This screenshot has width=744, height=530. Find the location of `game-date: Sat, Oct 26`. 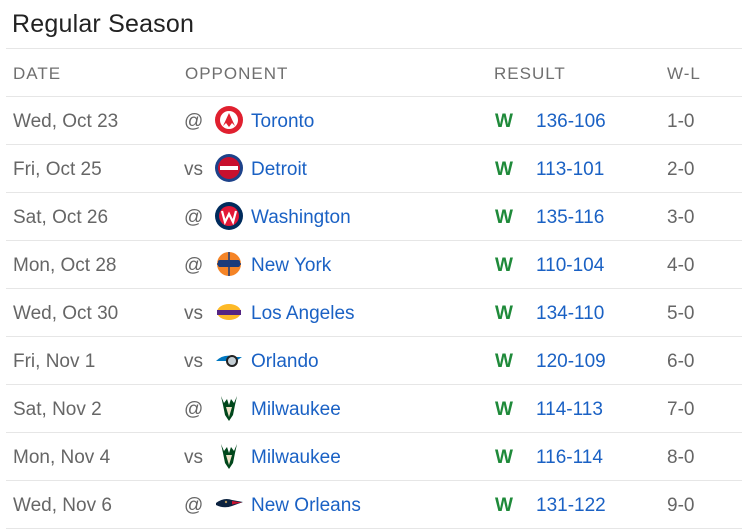

game-date: Sat, Oct 26 is located at coordinates (61, 217).